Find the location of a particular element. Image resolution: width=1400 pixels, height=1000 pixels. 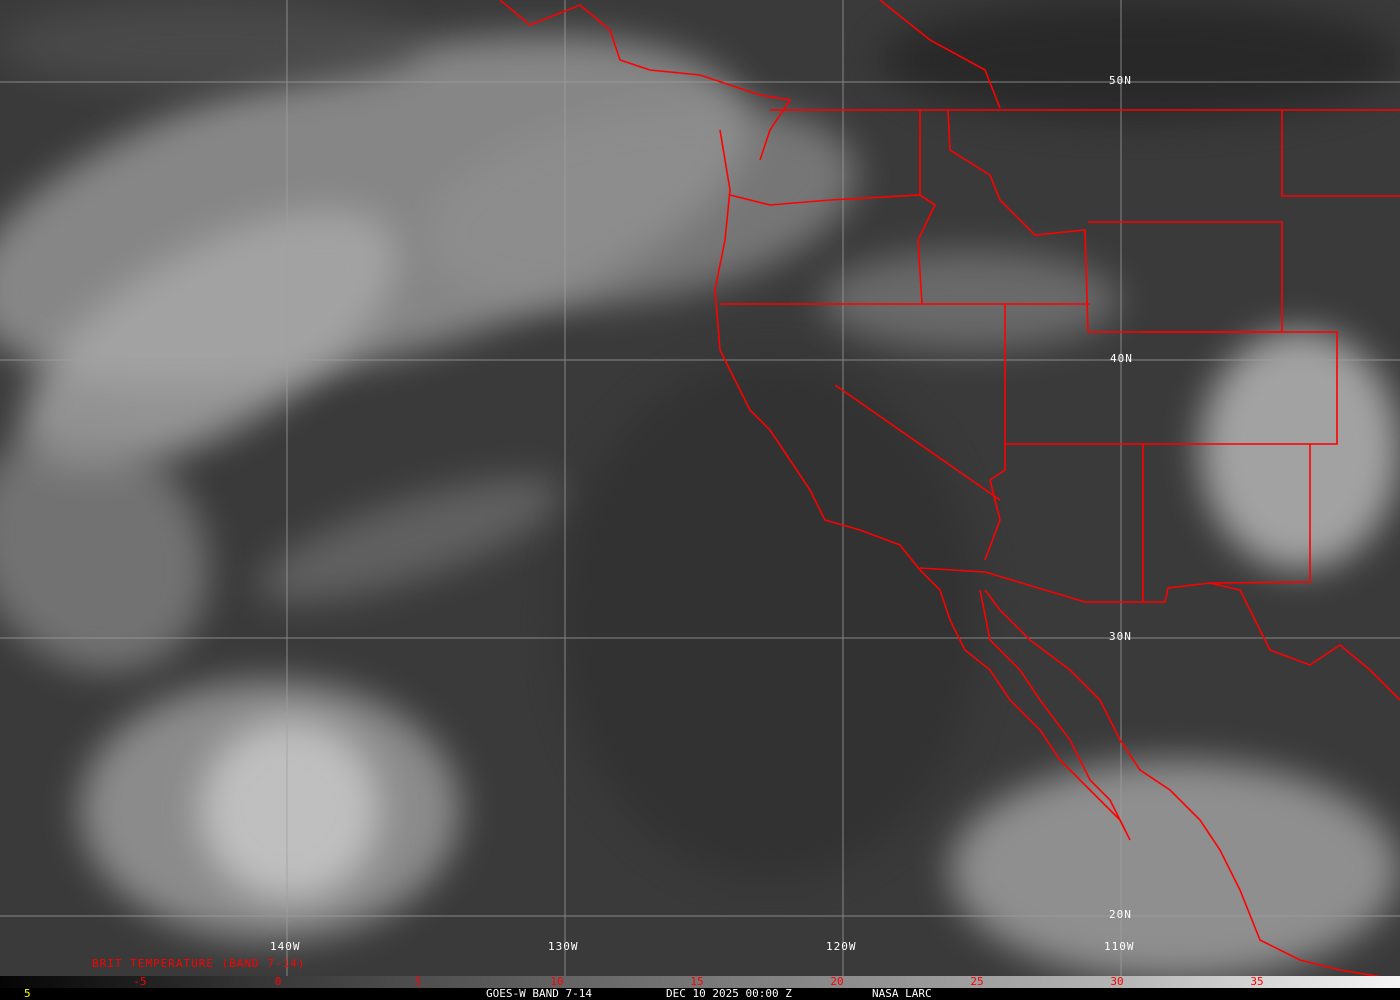

lon-label-130w: 130W is located at coordinates (563, 946).